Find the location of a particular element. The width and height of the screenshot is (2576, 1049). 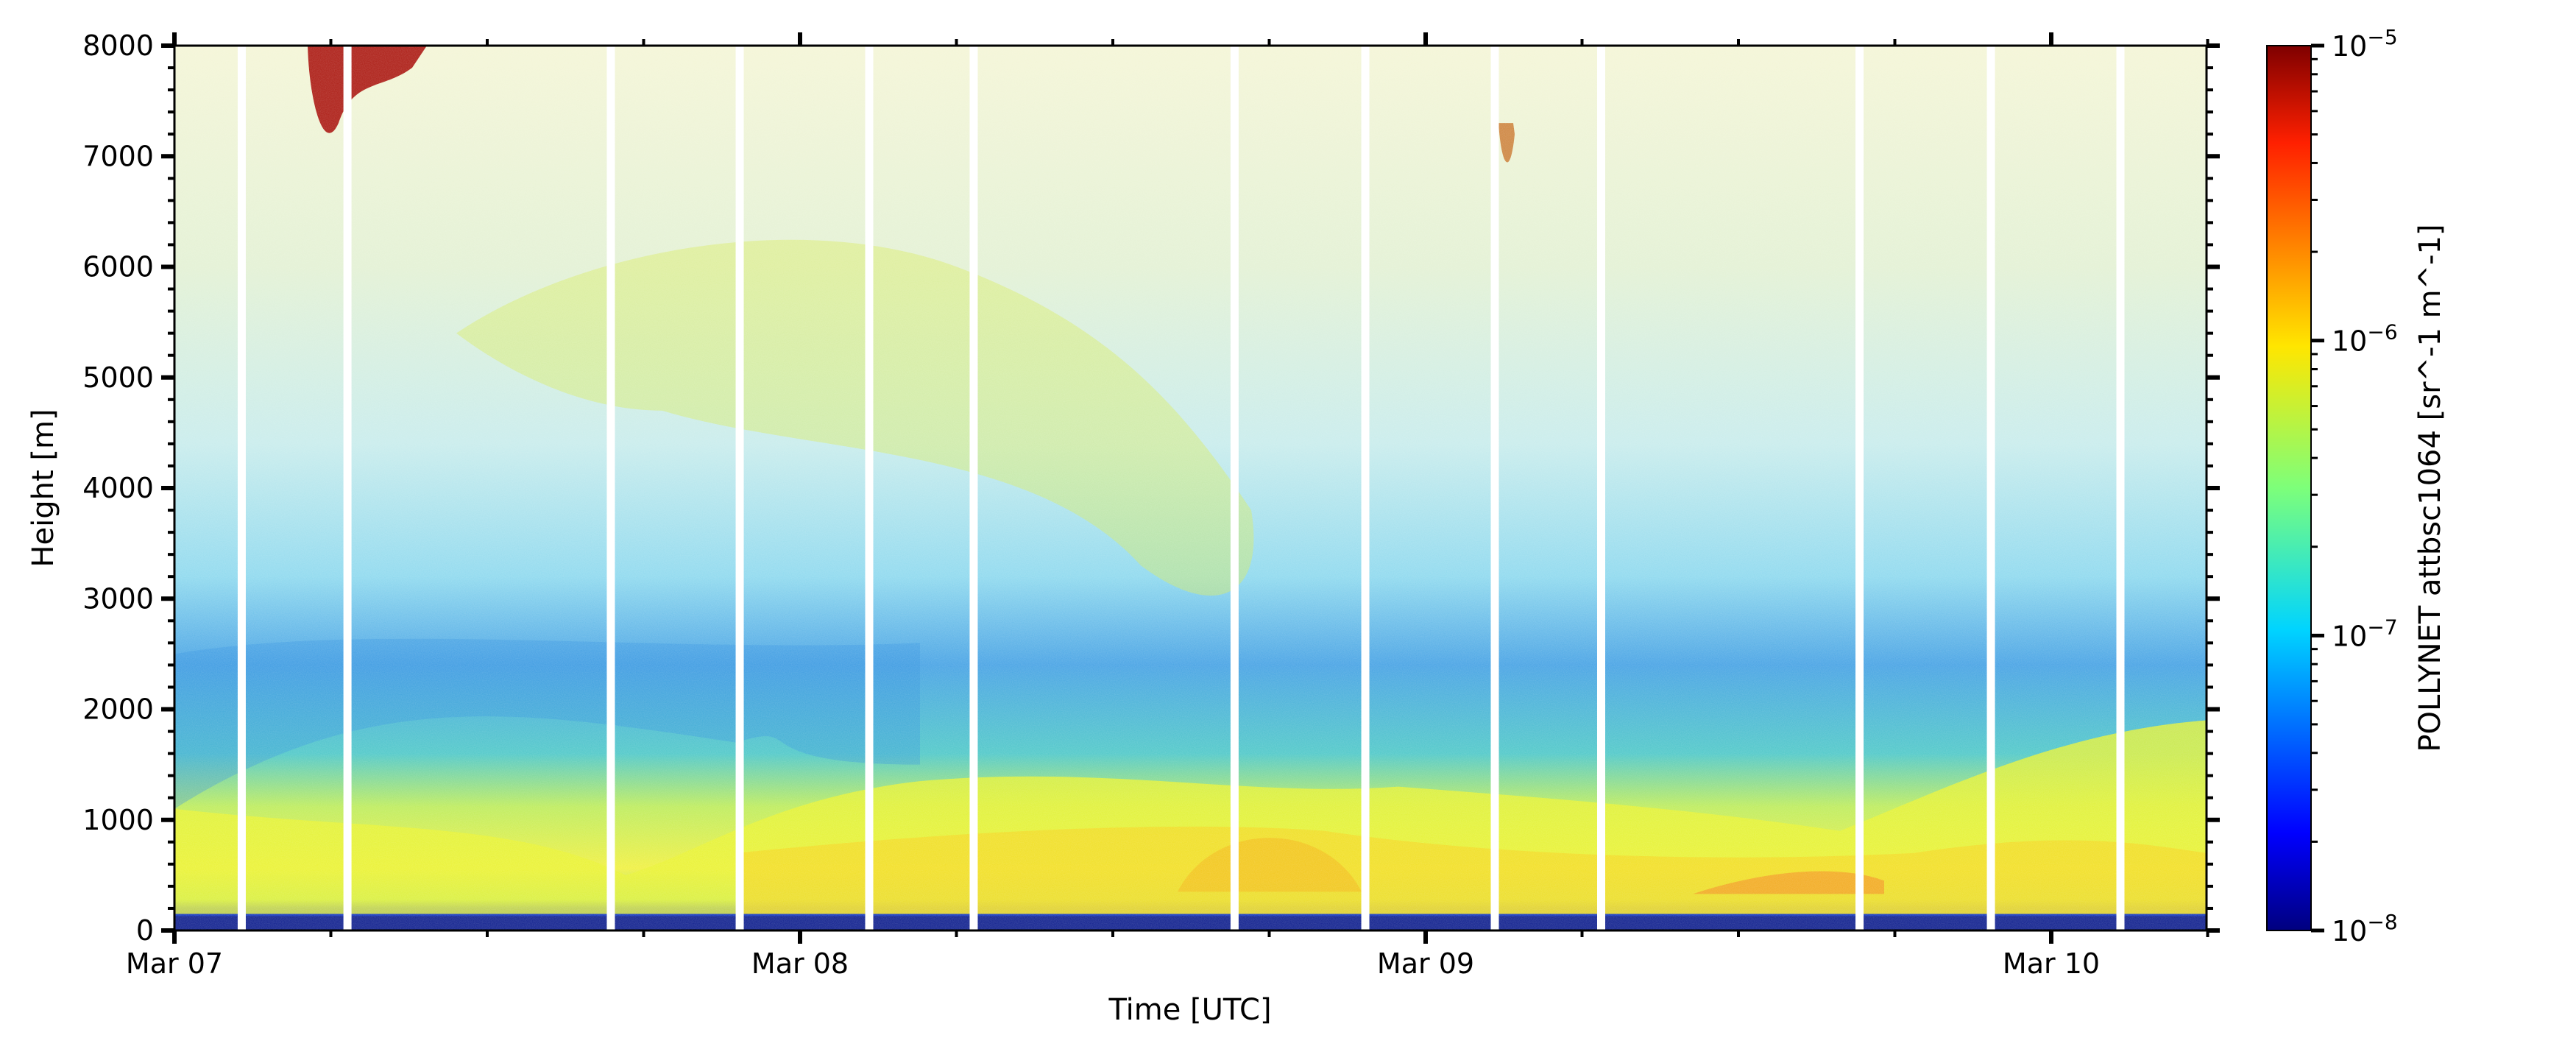

colorbar-tick-label: 10⁻⁸ is located at coordinates (2365, 928).